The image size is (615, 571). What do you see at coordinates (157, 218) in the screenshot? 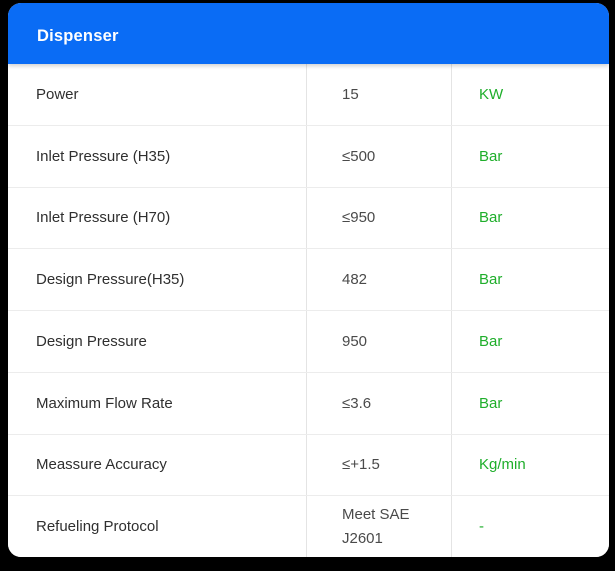
I see `spec-label: Inlet Pressure (H70)` at bounding box center [157, 218].